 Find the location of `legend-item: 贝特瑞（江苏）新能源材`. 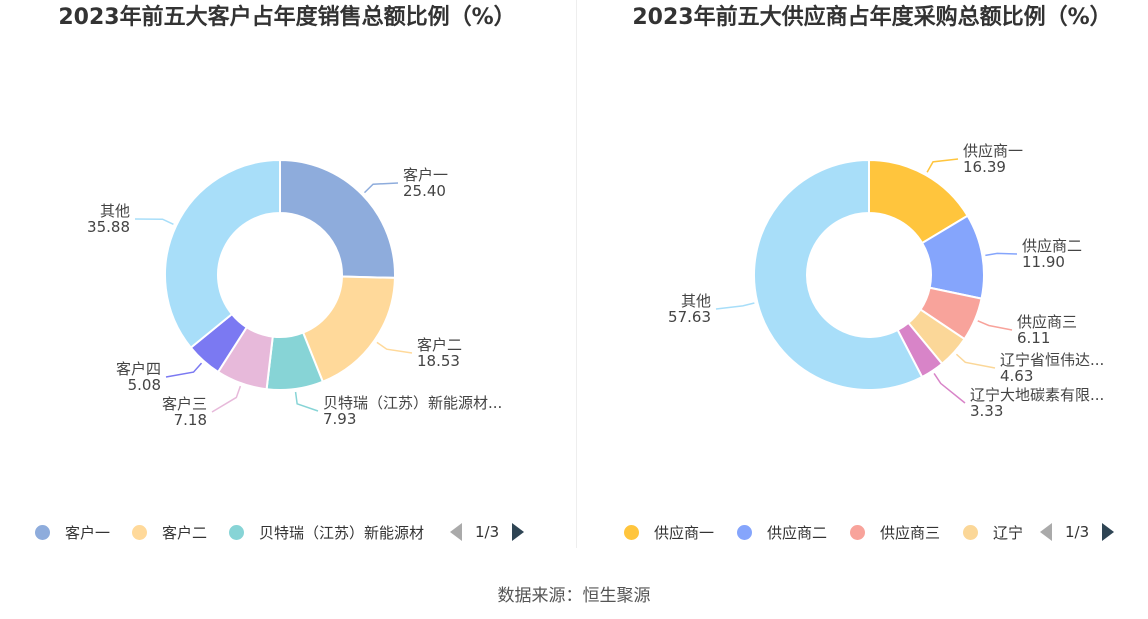

legend-item: 贝特瑞（江苏）新能源材 is located at coordinates (326, 532).